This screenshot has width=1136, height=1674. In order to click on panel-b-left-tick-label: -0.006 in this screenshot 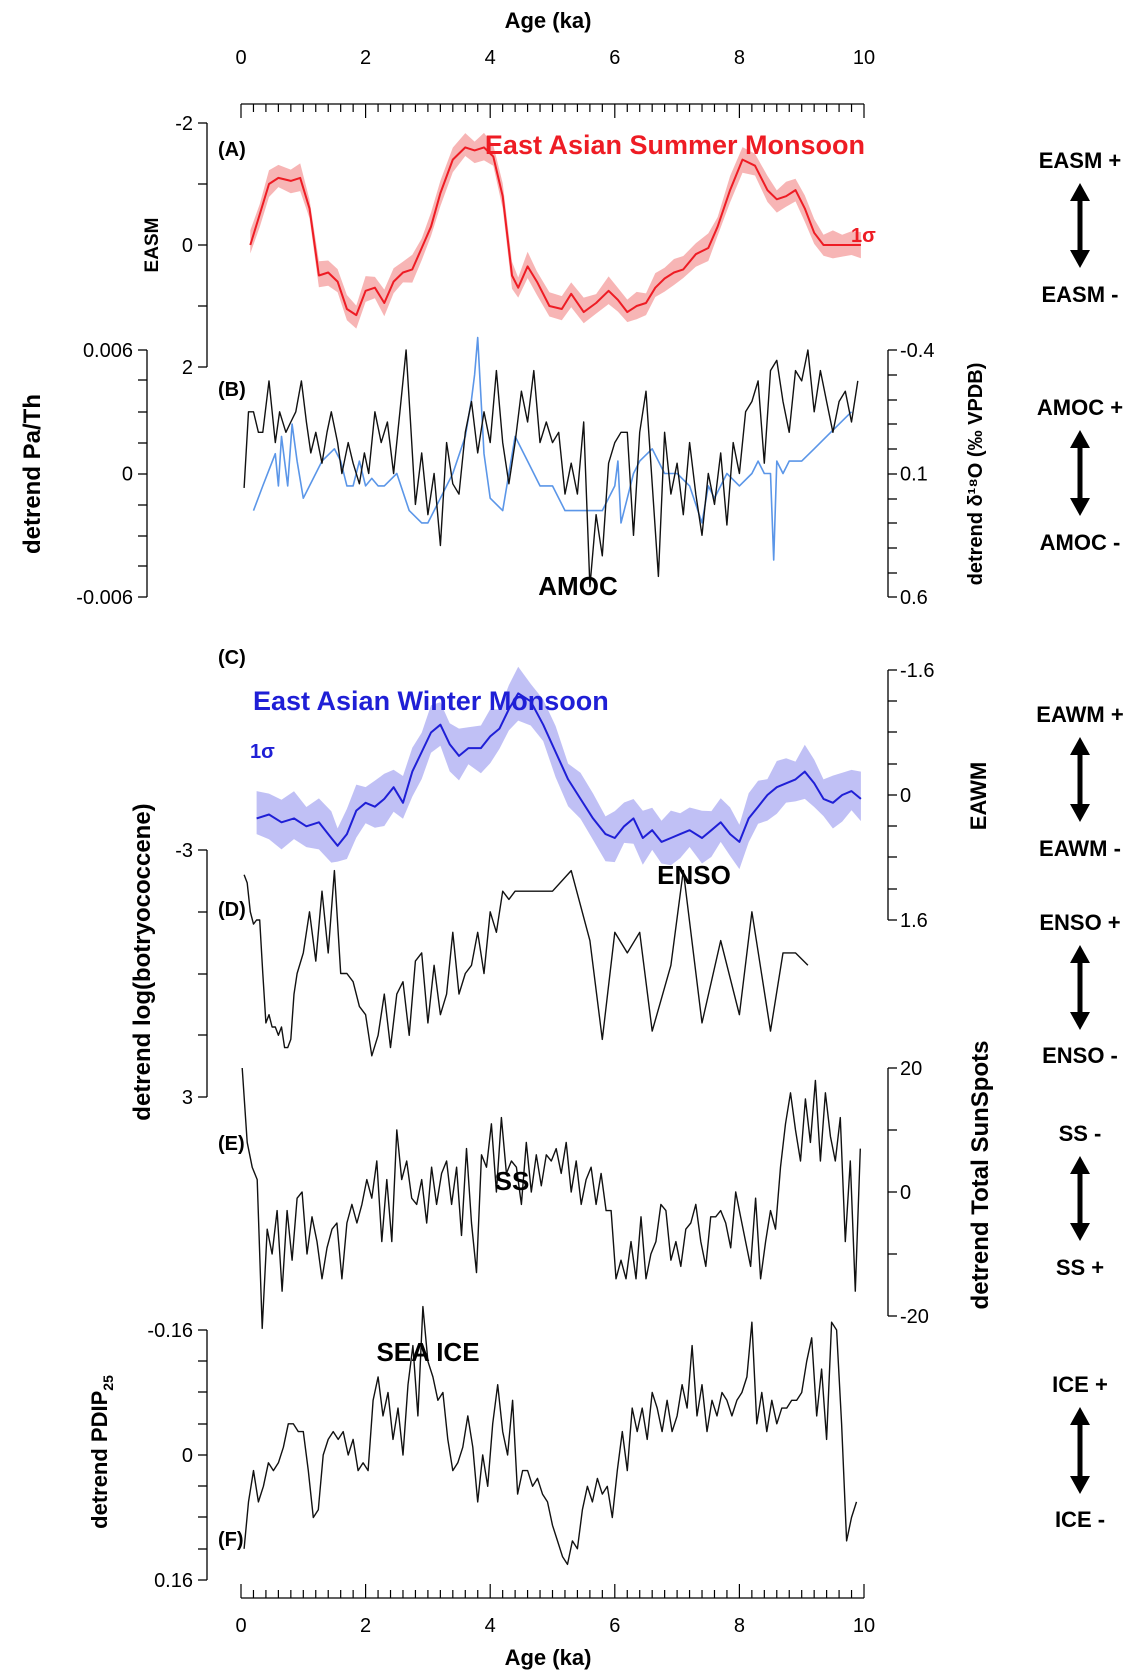, I will do `click(104, 598)`.